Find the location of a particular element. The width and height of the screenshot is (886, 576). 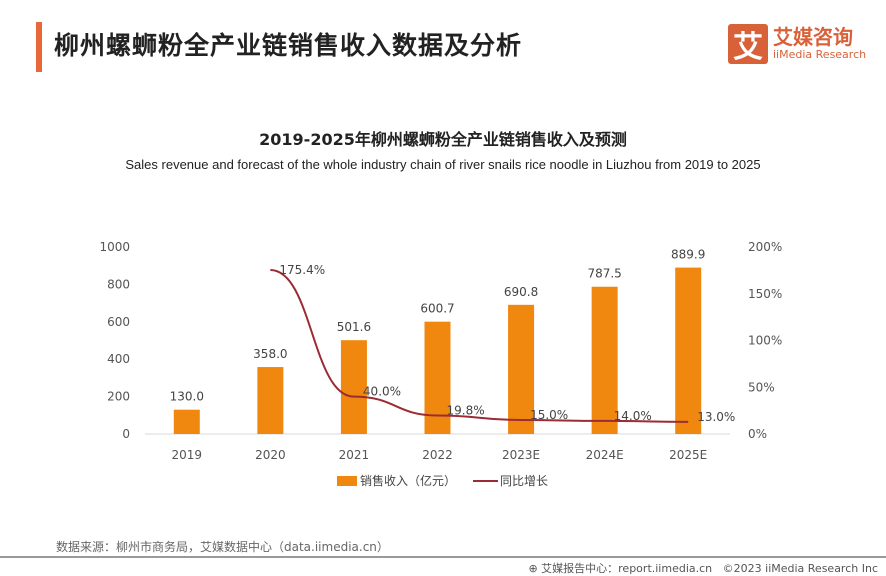

copyright: ©2023 iiMedia Research Inc is located at coordinates (800, 568).